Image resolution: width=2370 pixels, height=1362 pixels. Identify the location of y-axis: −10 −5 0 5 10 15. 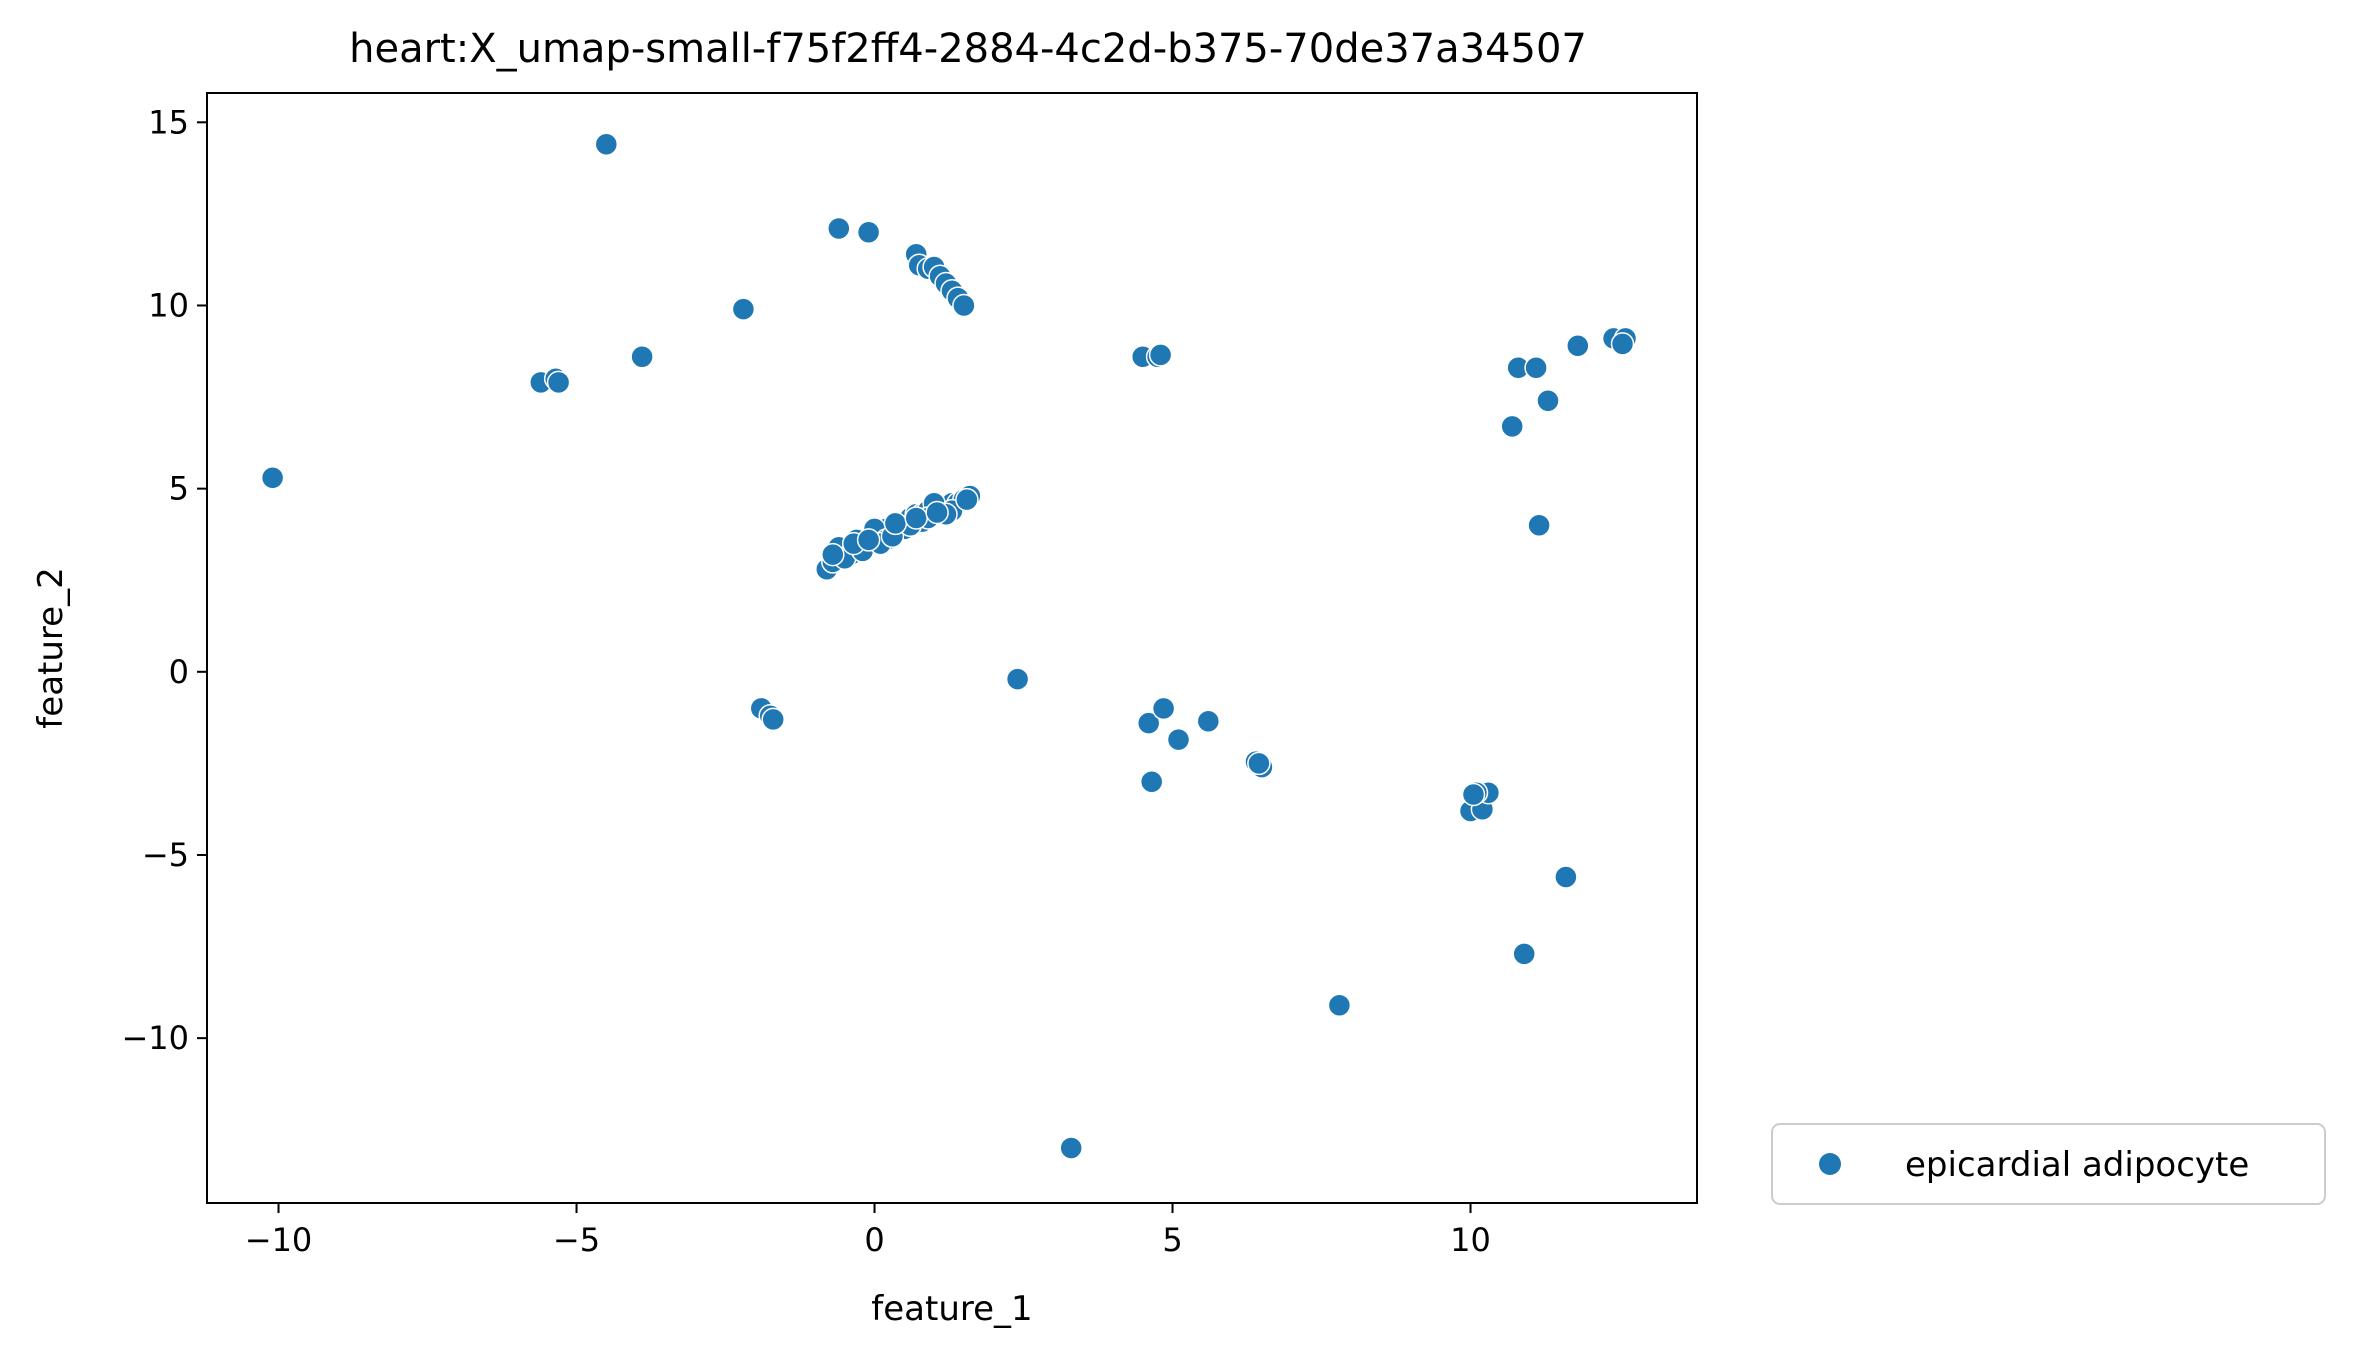
(164, 580).